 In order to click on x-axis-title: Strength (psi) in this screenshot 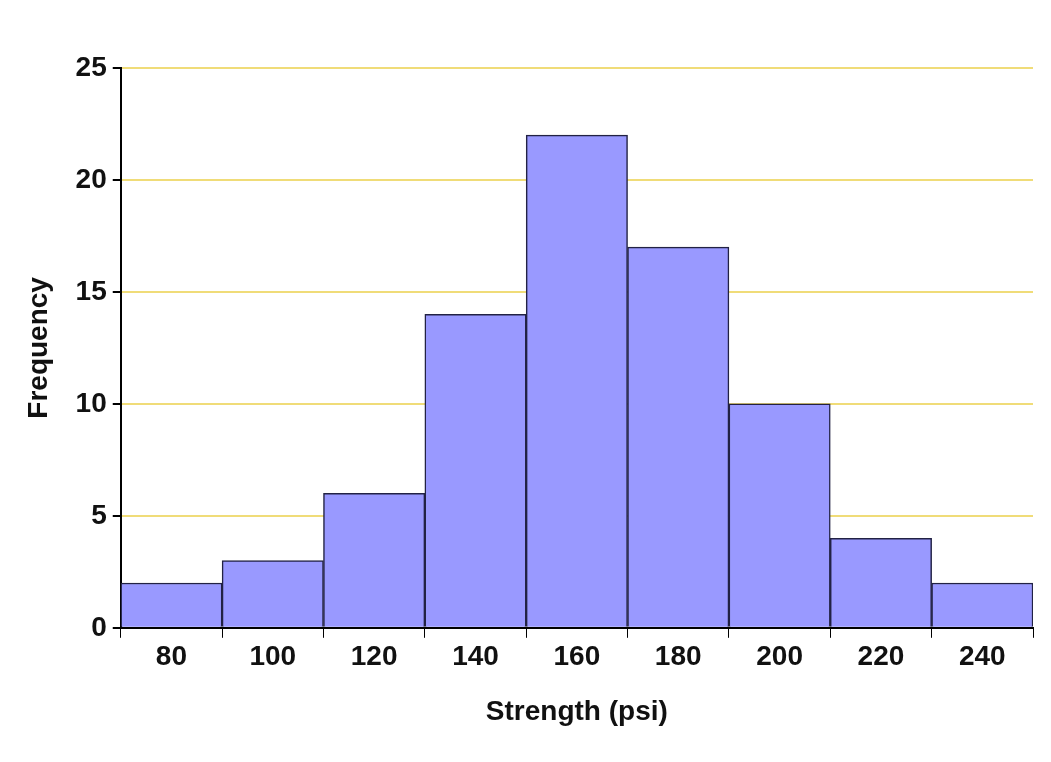, I will do `click(576, 710)`.